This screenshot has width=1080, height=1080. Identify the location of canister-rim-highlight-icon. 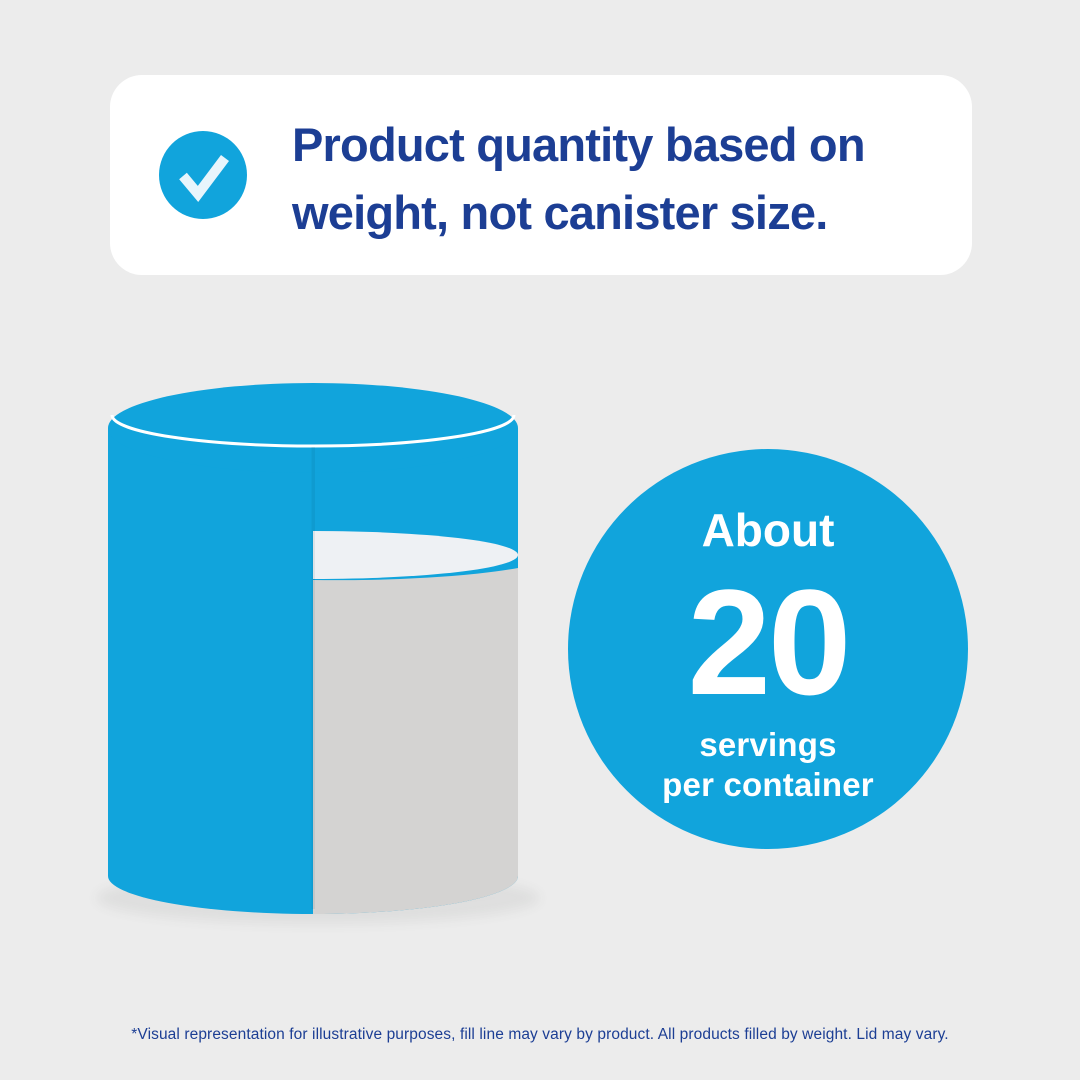
(313, 431).